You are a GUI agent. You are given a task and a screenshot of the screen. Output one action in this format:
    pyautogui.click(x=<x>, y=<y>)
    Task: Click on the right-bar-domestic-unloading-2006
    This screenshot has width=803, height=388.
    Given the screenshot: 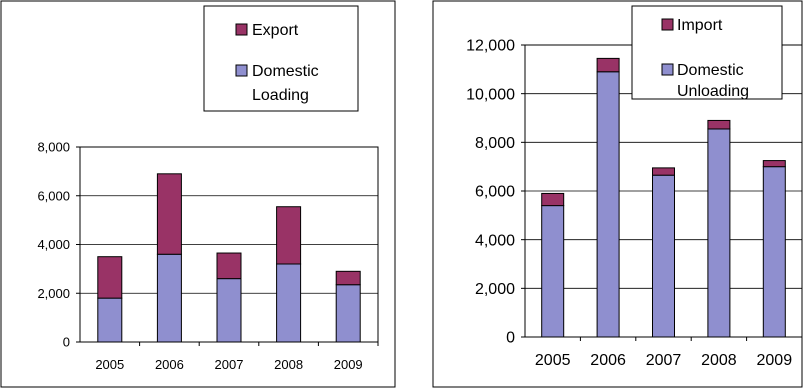 What is the action you would take?
    pyautogui.click(x=608, y=204)
    